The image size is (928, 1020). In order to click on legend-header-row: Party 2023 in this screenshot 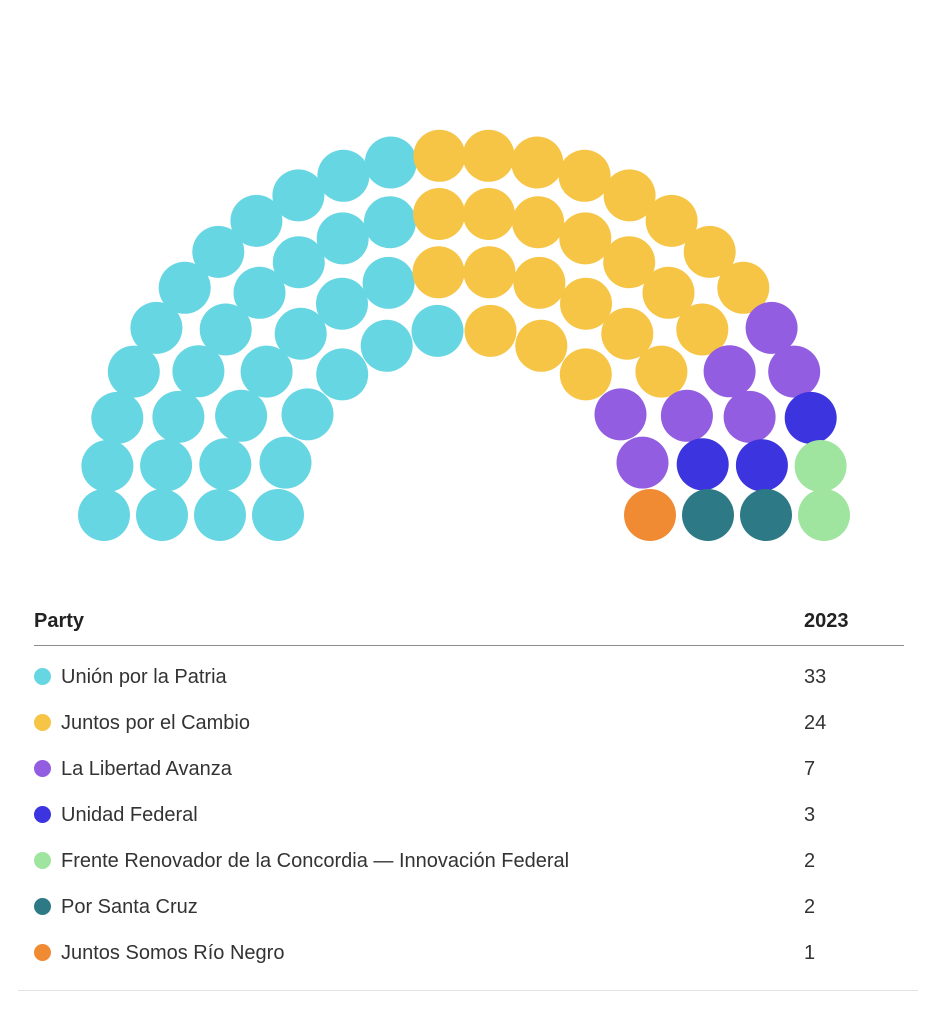, I will do `click(469, 623)`.